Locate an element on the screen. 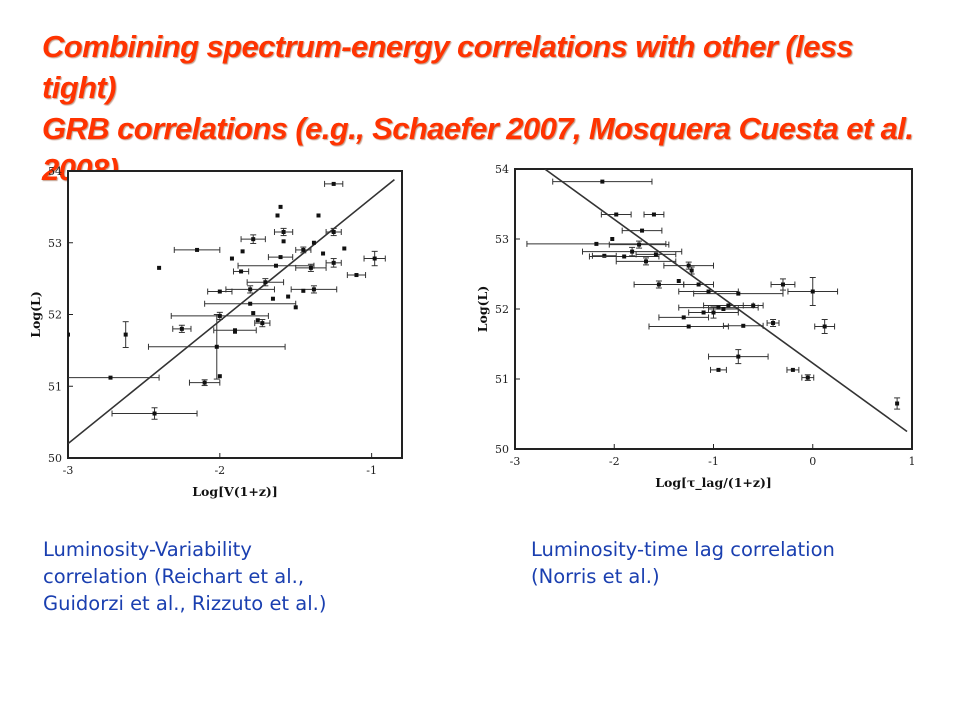 The height and width of the screenshot is (720, 960). caption-left-line-1: Luminosity-Variability is located at coordinates (147, 549).